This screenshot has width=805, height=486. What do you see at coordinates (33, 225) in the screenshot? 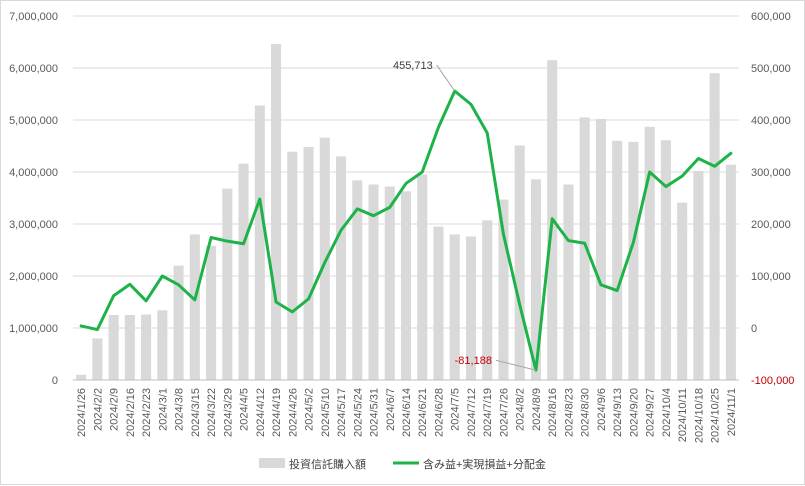
I see `y-left-tick-label: 3,000,000` at bounding box center [33, 225].